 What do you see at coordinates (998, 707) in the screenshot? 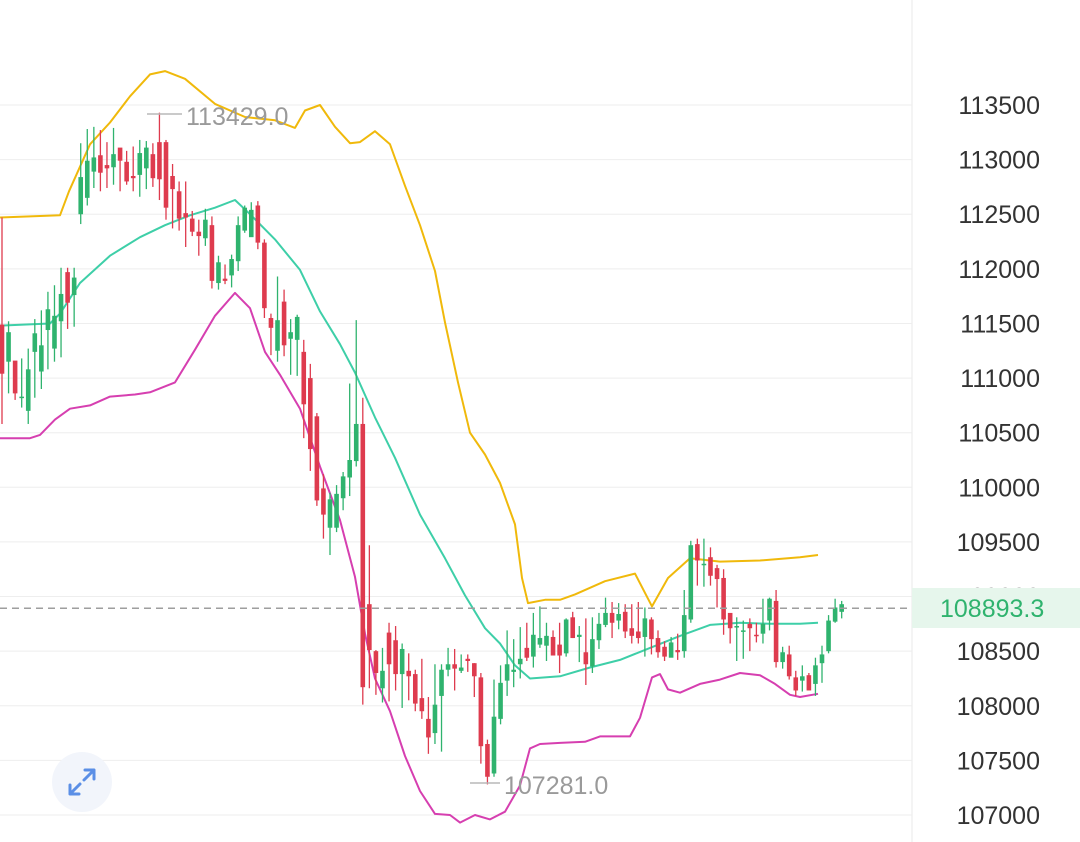
I see `y-tick-label: 108000` at bounding box center [998, 707].